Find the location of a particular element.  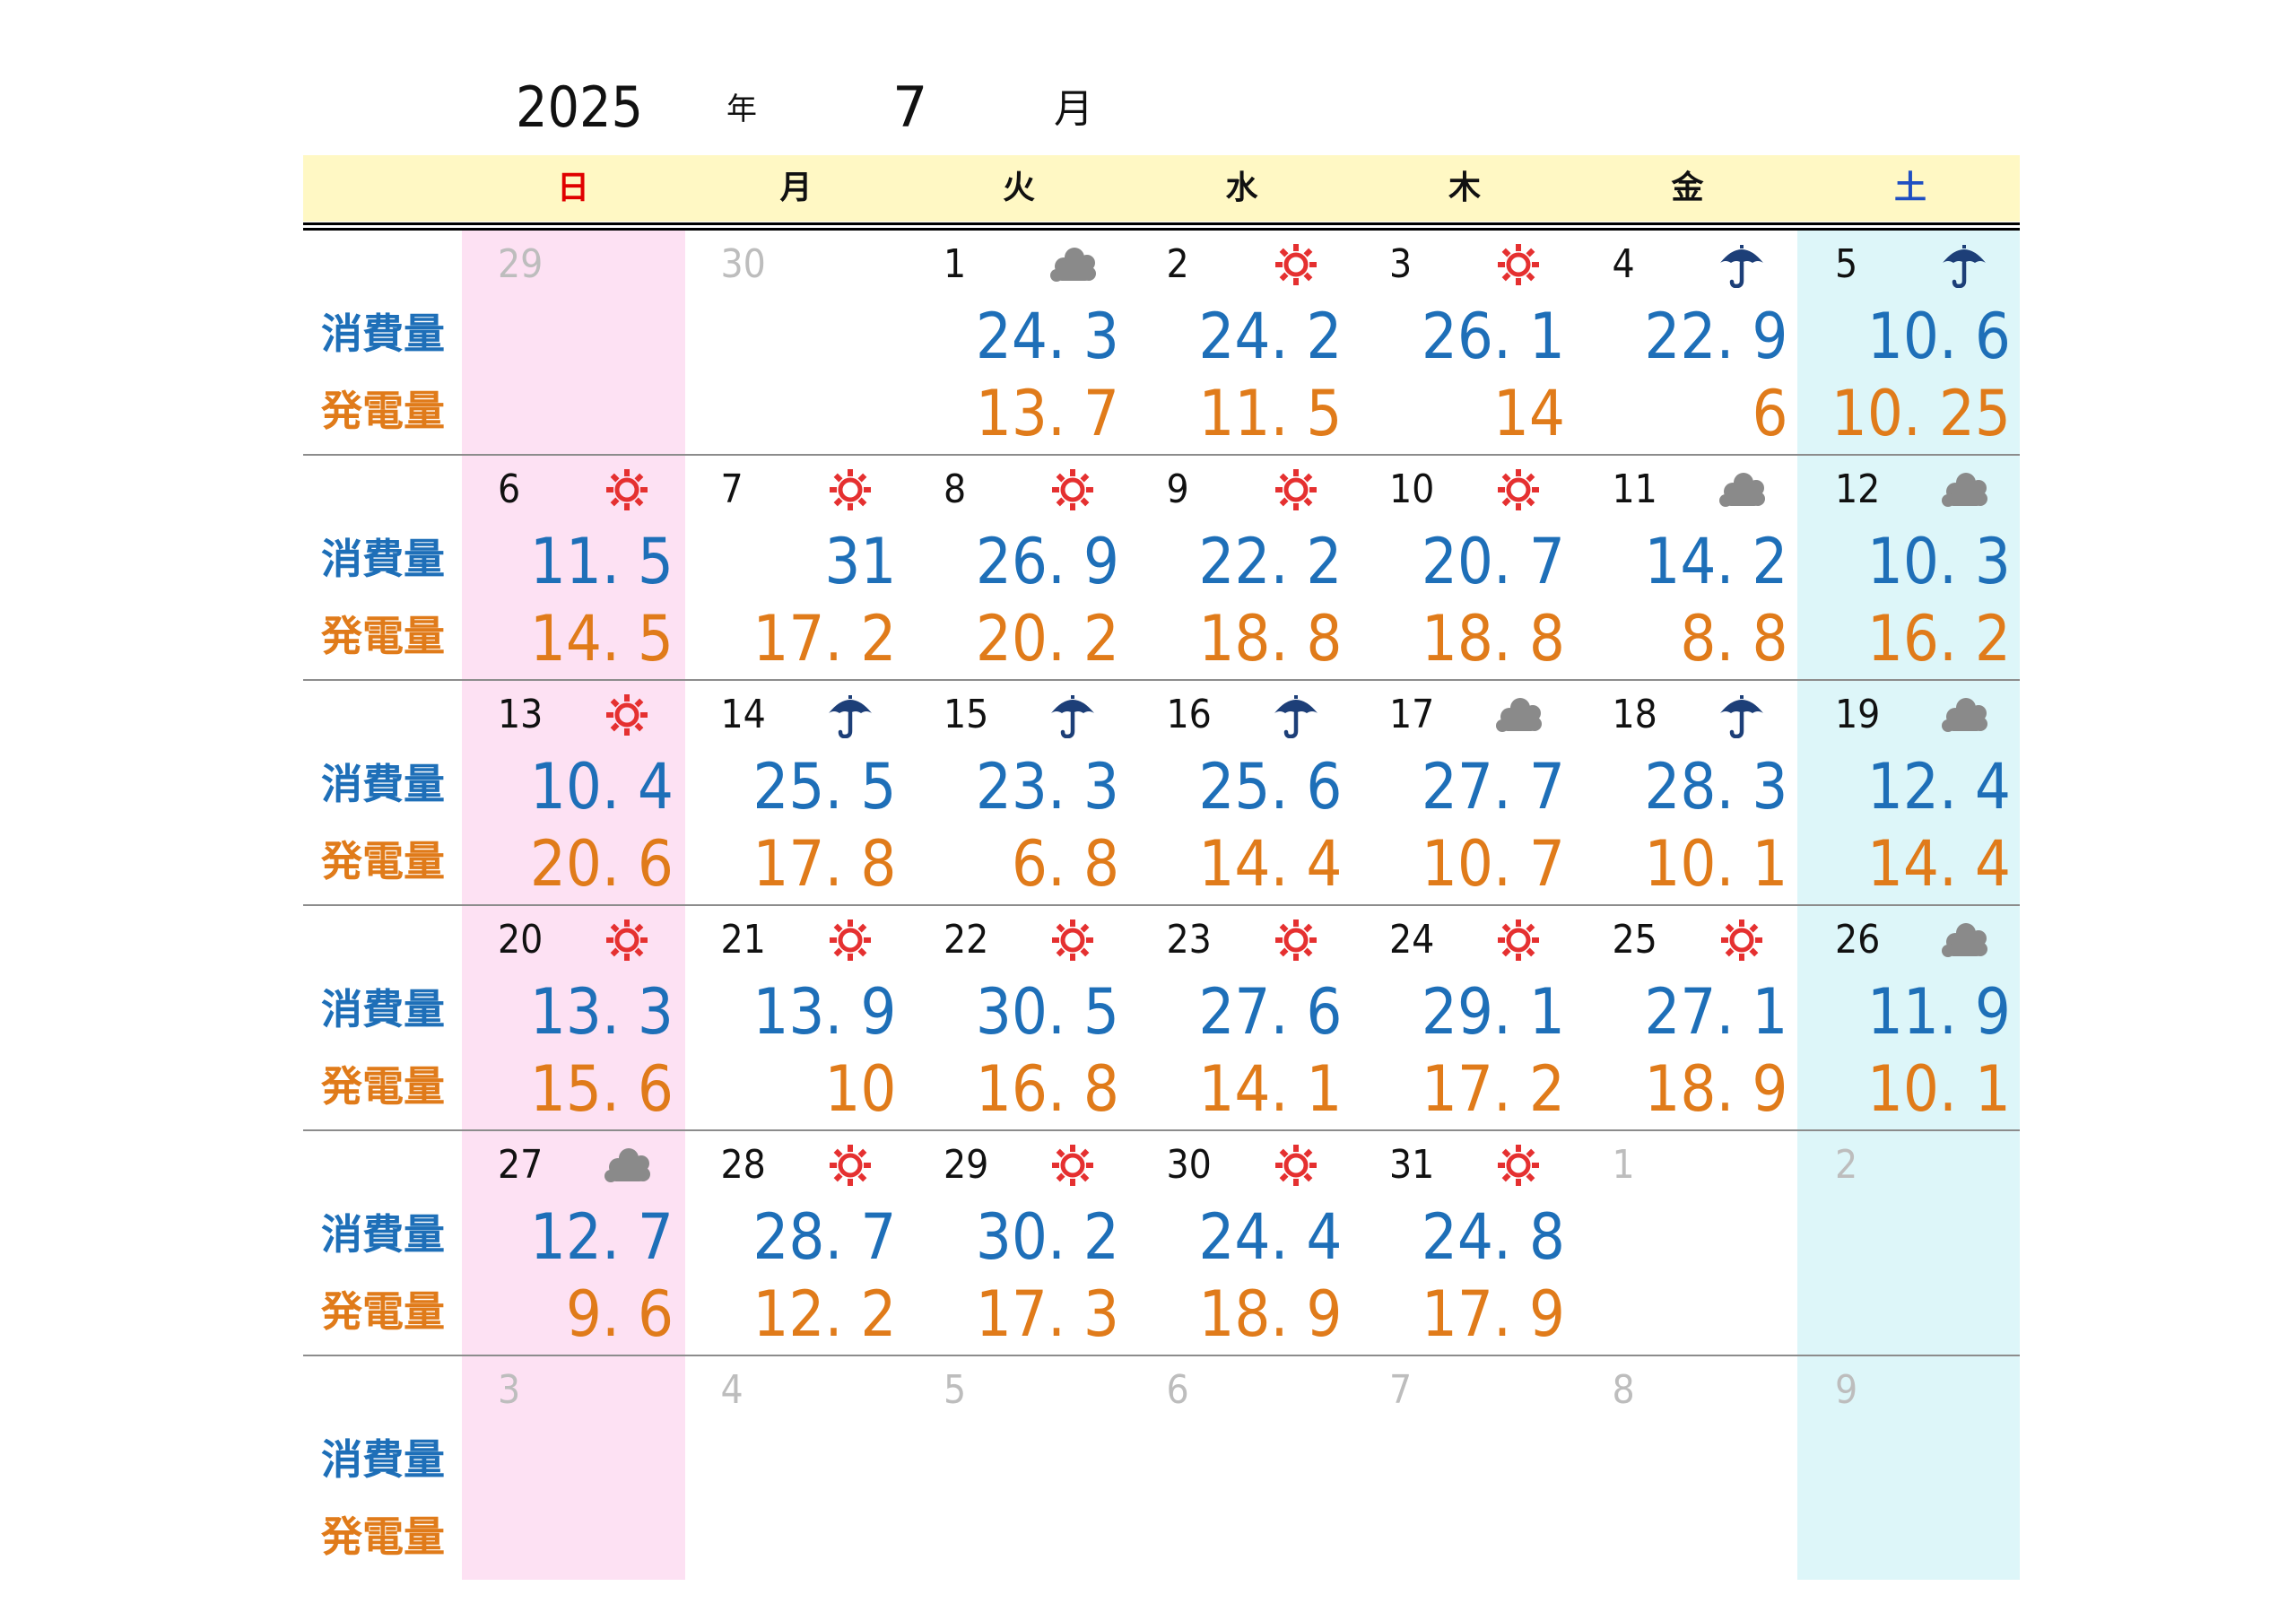

day-cell: 3 is located at coordinates (573, 1468).